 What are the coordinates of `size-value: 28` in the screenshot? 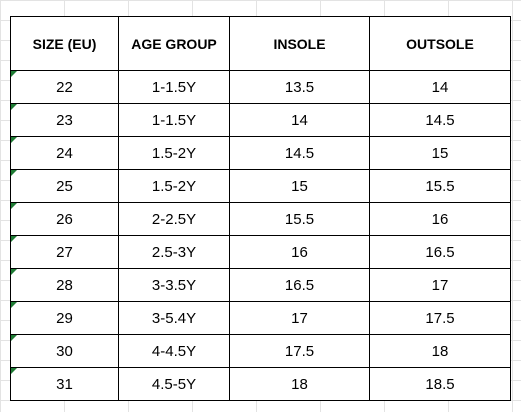 It's located at (64, 285).